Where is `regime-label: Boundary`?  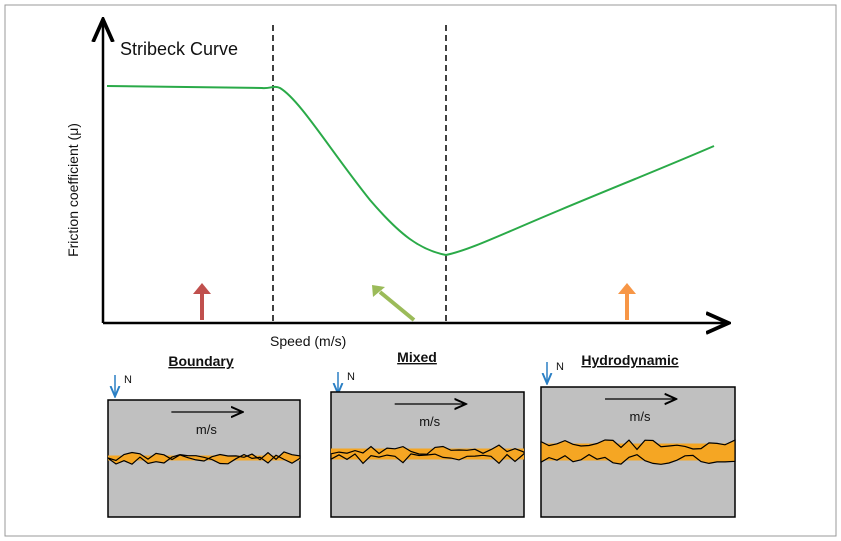
regime-label: Boundary is located at coordinates (201, 361).